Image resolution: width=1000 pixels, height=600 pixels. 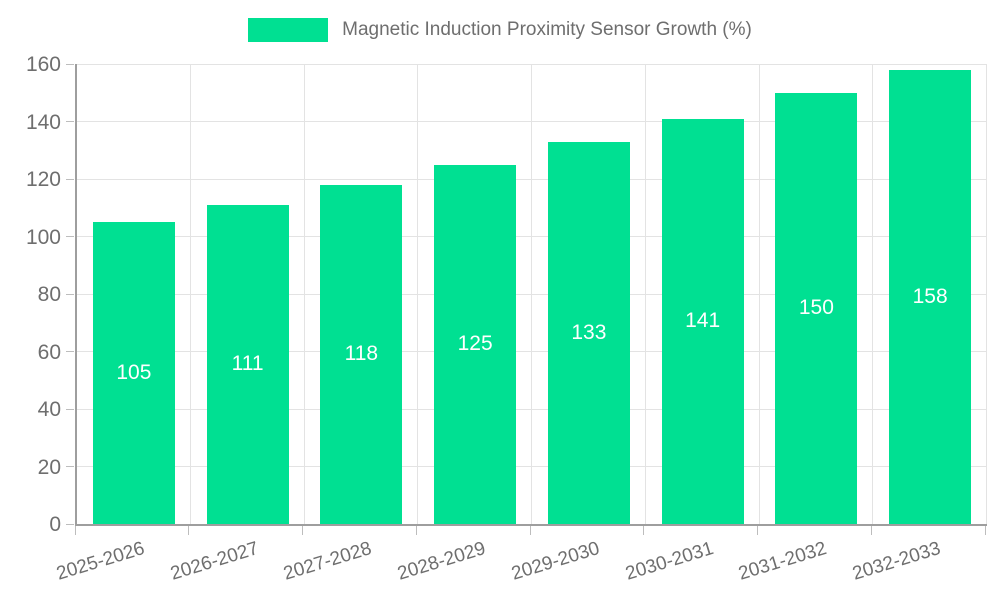 I want to click on y-axis-label: 20, so click(x=49, y=467).